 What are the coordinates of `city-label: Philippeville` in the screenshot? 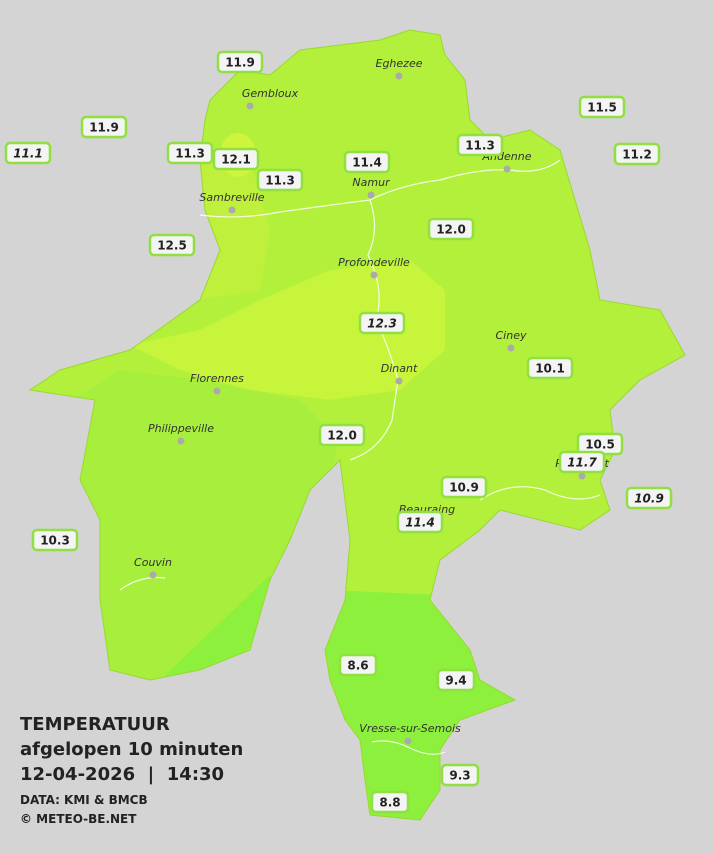 It's located at (181, 428).